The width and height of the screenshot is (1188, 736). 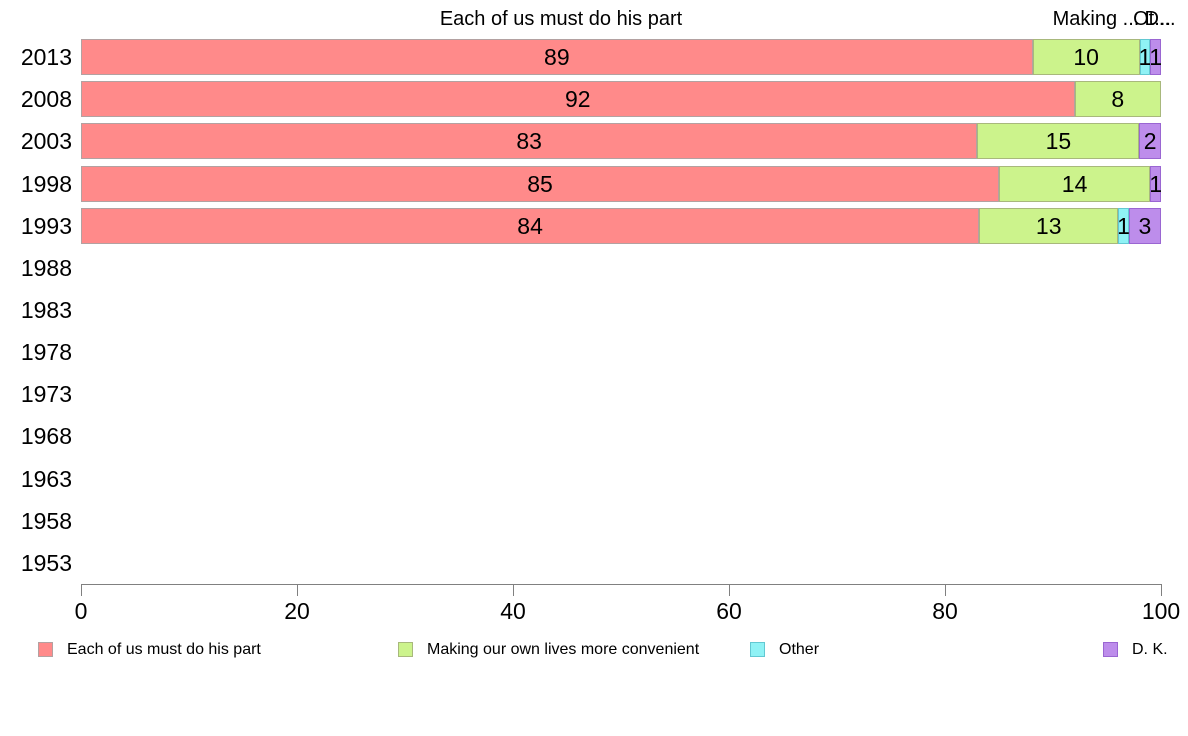 I want to click on bar-value-label: 92, so click(x=578, y=99).